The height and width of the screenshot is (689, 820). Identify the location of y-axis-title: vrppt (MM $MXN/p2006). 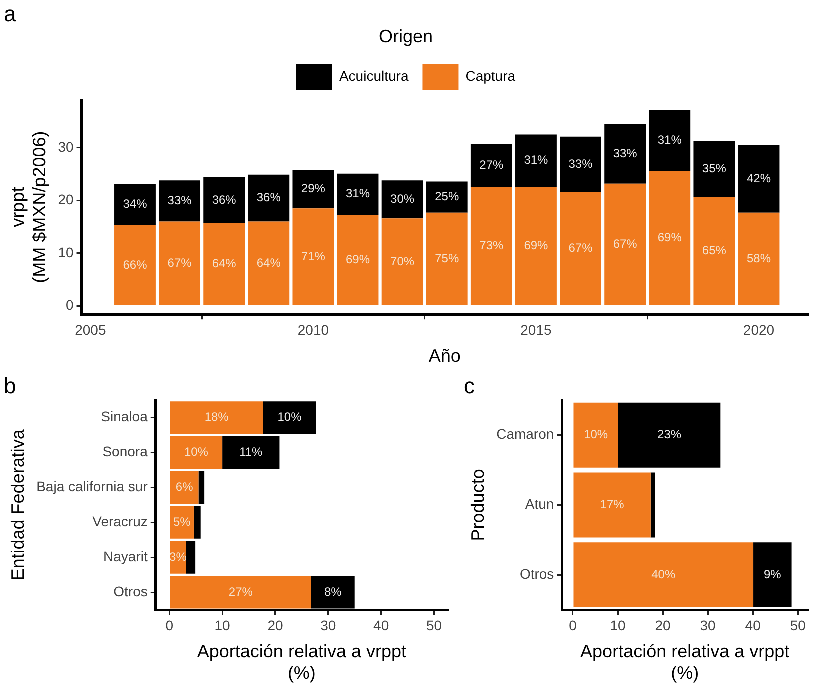
(29, 207).